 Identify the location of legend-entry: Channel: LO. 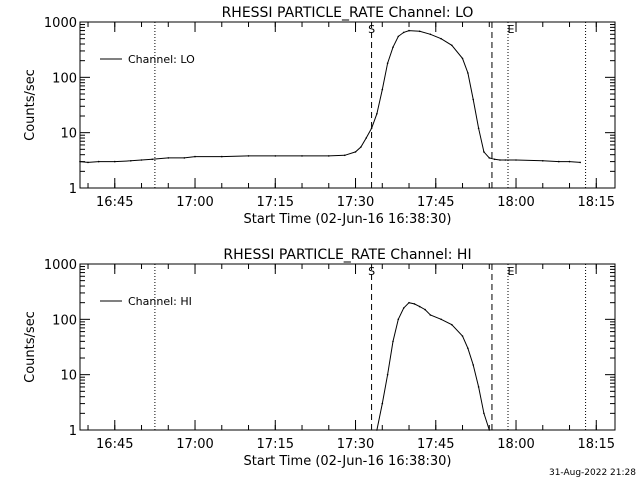
(161, 59).